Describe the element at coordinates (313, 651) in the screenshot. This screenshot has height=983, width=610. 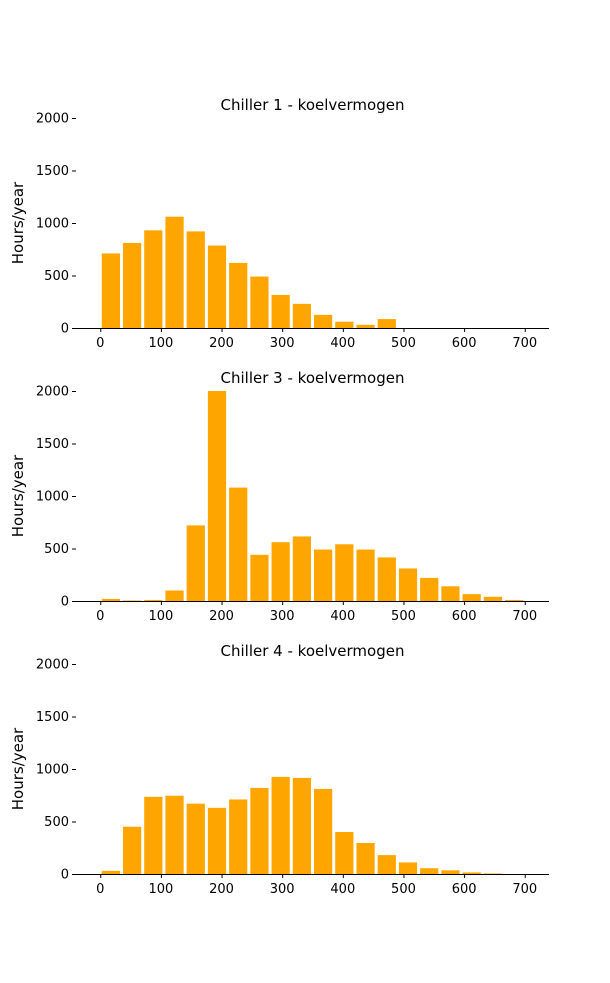
I see `chart-title: Chiller 4 - koelvermogen` at that location.